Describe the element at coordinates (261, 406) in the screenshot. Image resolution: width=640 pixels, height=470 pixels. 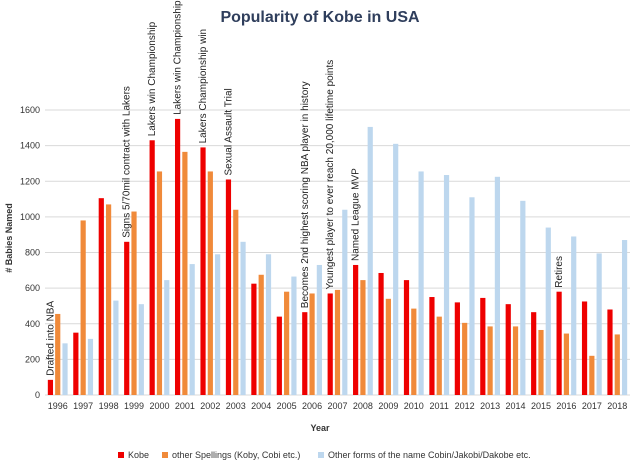
I see `x-tick-label: 2004` at that location.